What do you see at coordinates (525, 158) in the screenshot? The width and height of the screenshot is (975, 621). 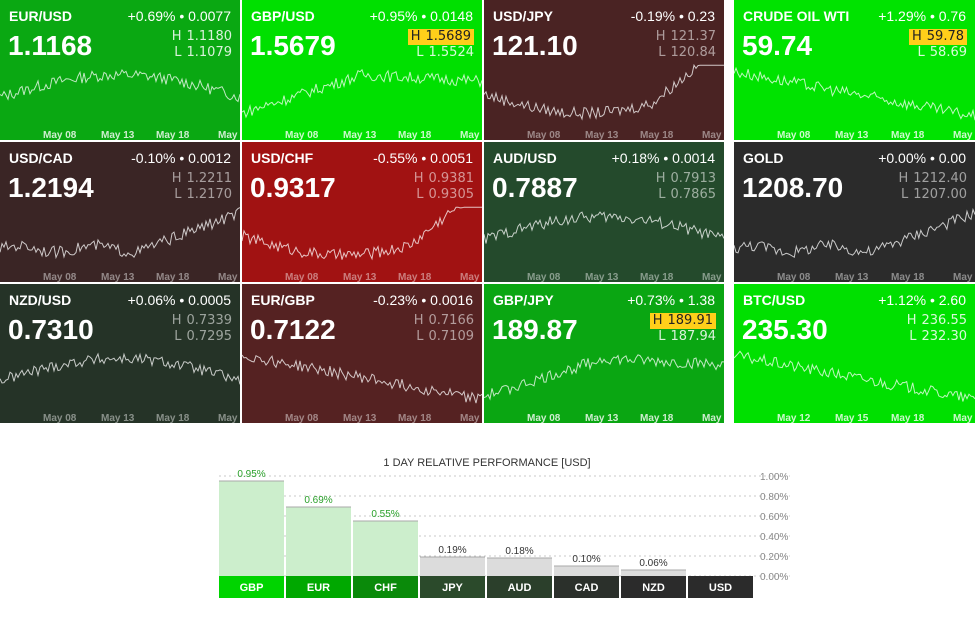 I see `tile-symbol: AUD/USD` at bounding box center [525, 158].